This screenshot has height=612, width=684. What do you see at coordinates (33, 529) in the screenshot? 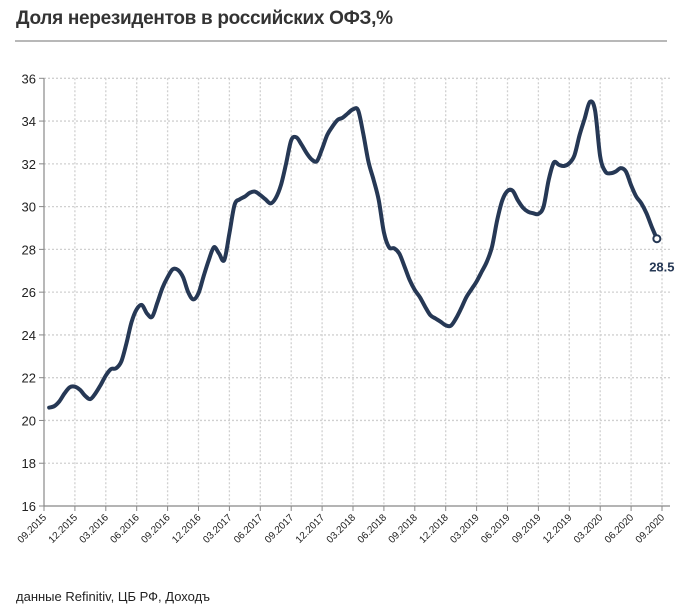
I see `x-tick-label: 09.2015` at bounding box center [33, 529].